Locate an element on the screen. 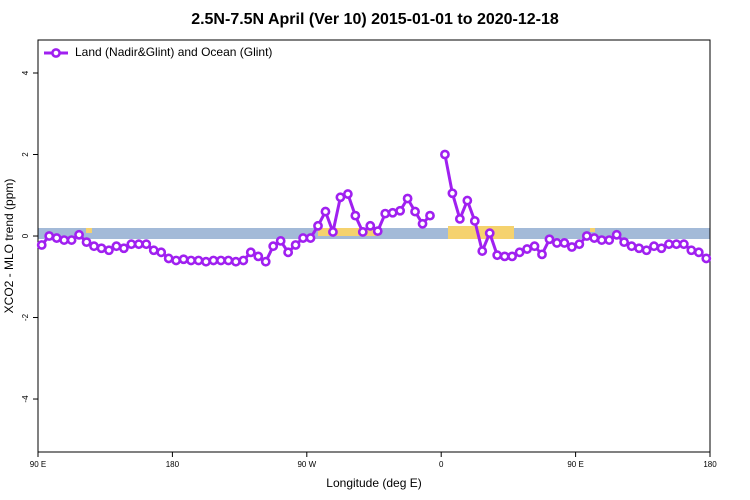 Image resolution: width=750 pixels, height=500 pixels. y-tick-label: -2 is located at coordinates (25, 317).